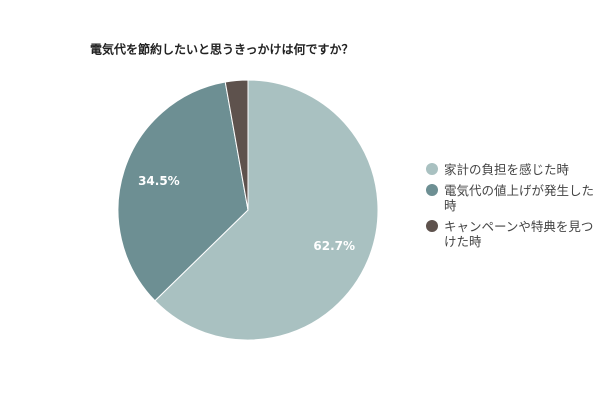  I want to click on data-label: 62.7%, so click(334, 246).